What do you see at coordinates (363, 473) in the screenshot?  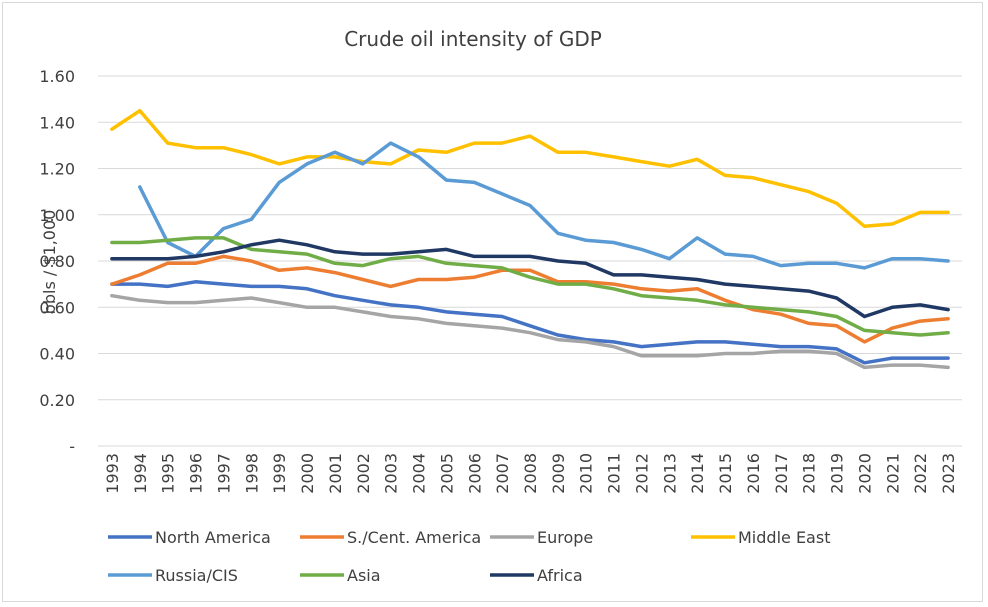 I see `x-tick-label: 2002` at bounding box center [363, 473].